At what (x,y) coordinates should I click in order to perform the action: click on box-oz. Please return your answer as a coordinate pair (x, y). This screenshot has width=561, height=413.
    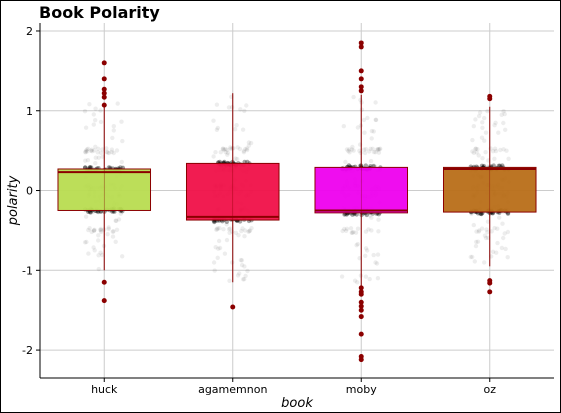
    Looking at the image, I should click on (489, 194).